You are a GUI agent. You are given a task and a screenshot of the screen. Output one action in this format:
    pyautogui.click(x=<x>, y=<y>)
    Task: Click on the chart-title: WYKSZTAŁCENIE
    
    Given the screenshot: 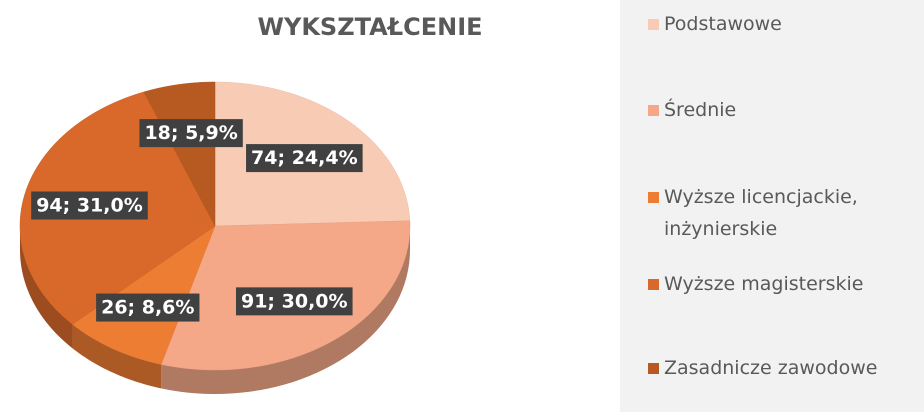 What is the action you would take?
    pyautogui.click(x=369, y=27)
    